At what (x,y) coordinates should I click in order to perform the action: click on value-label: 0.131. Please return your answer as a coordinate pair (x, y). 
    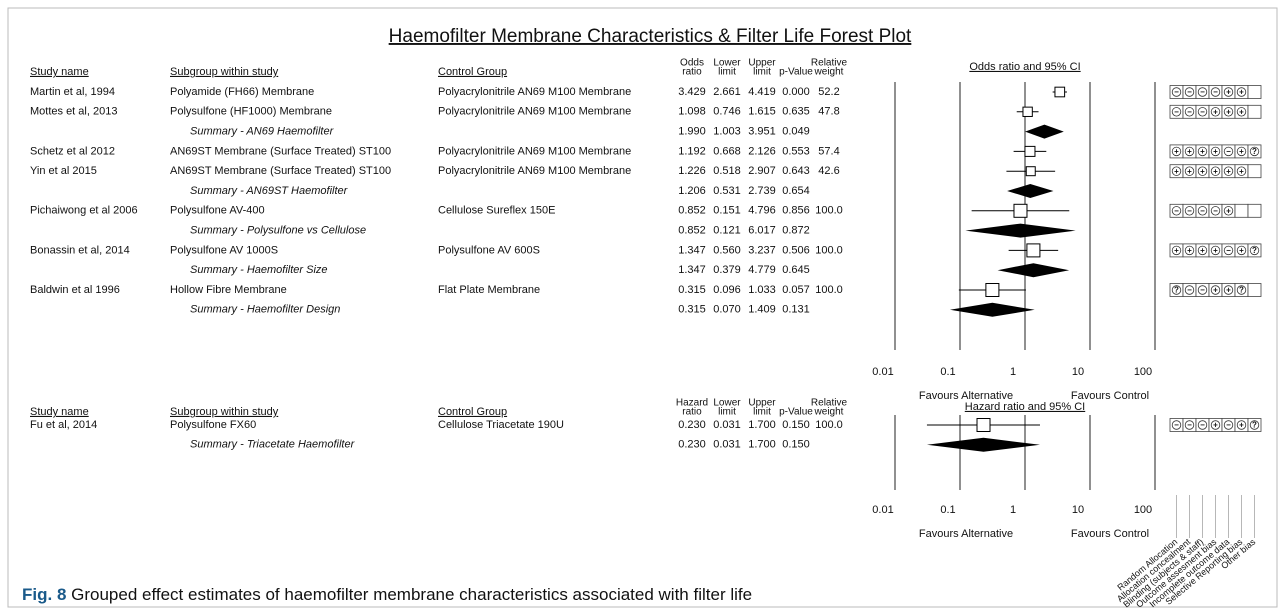
    Looking at the image, I should click on (796, 310).